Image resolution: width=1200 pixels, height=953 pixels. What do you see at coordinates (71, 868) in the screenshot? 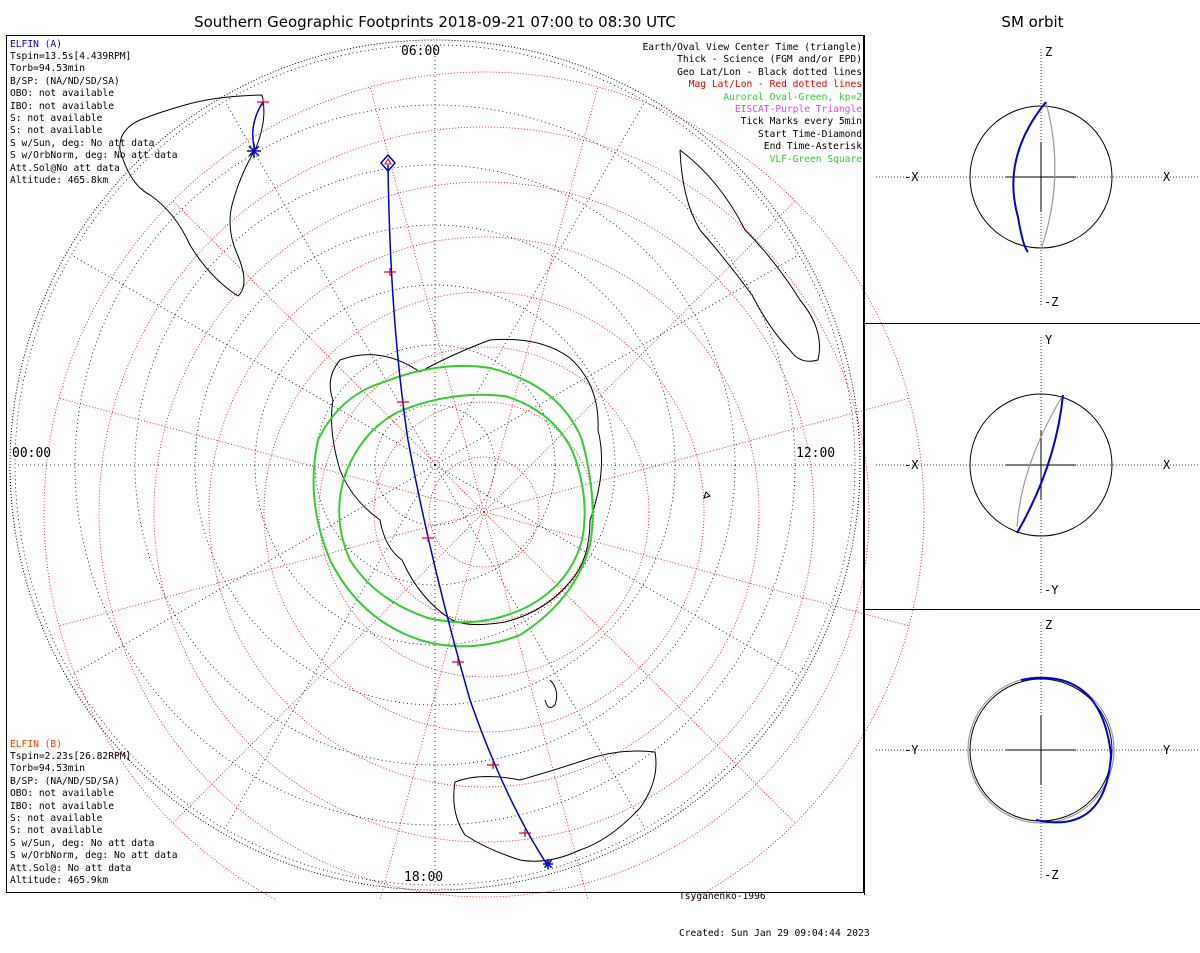
I see `elfin-b-info-line-9: Att.Sol@: No att data` at bounding box center [71, 868].